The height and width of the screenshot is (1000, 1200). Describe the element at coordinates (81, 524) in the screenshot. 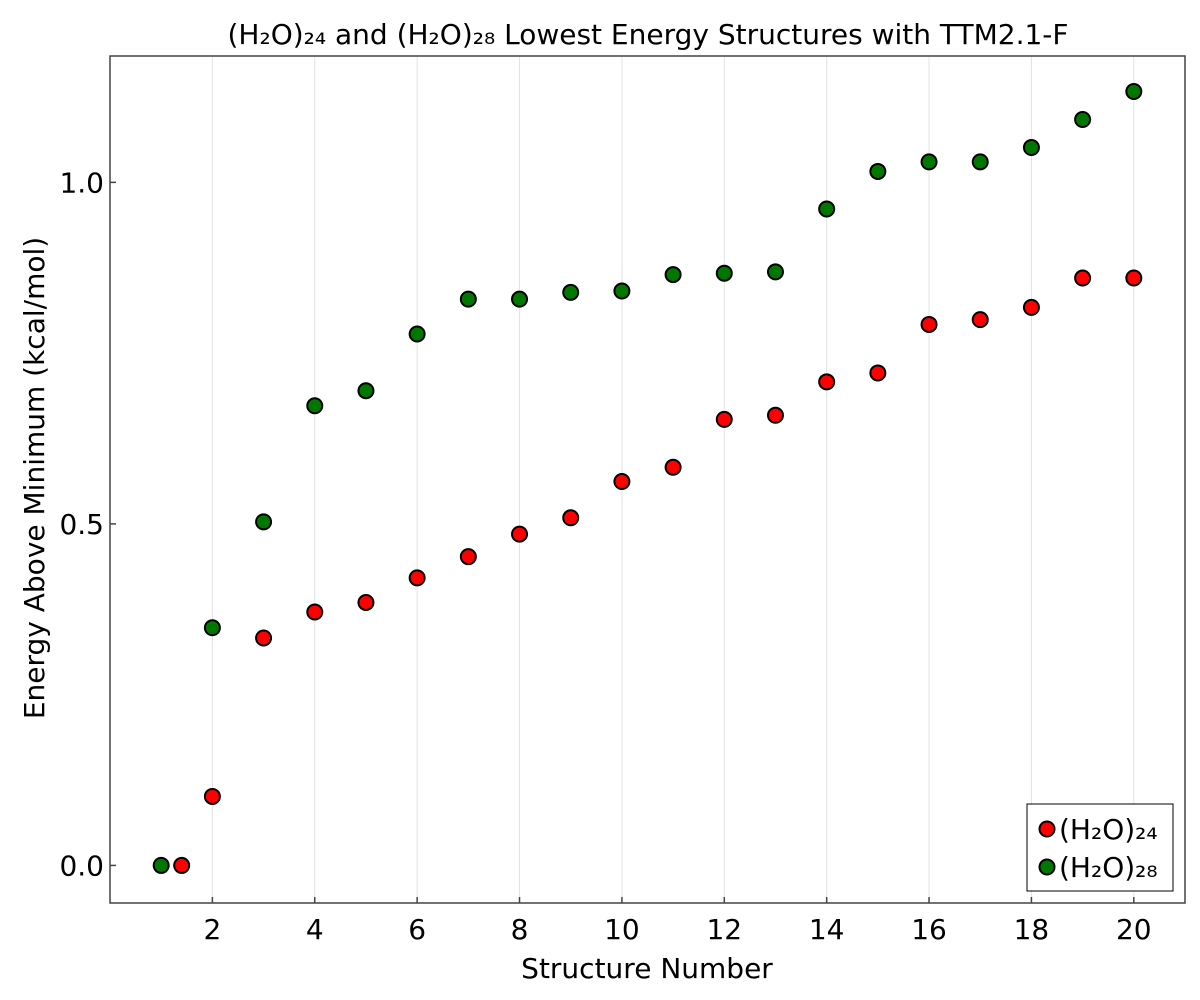

I see `y-tick-label-1: 0.5` at that location.